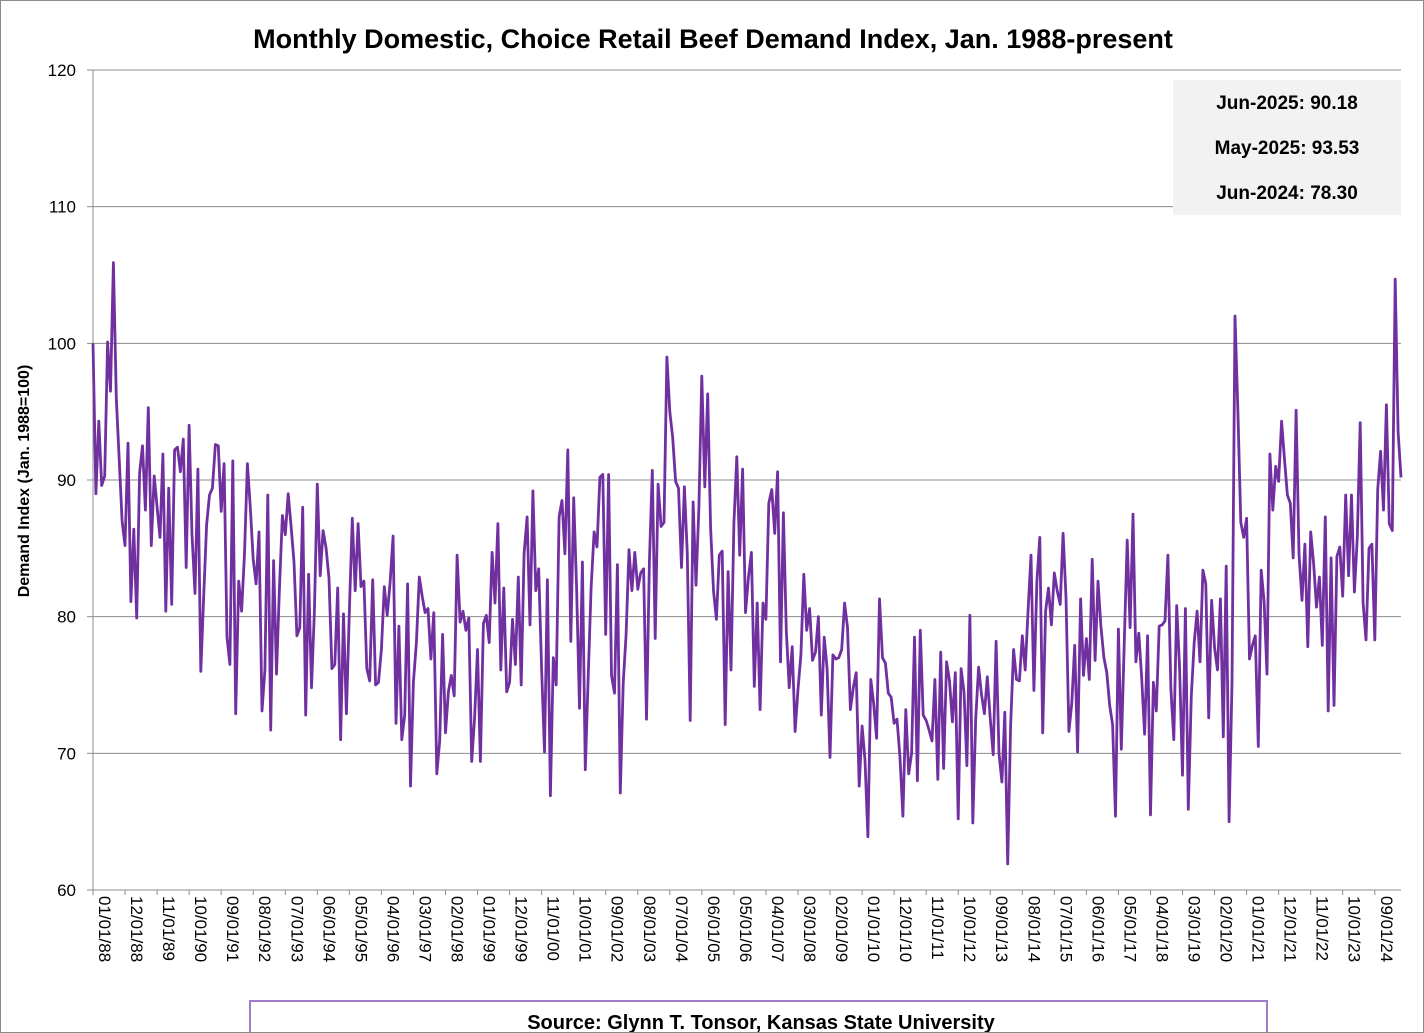 This screenshot has width=1424, height=1033. Describe the element at coordinates (1226, 929) in the screenshot. I see `x-tick-label: 02/01/20` at that location.